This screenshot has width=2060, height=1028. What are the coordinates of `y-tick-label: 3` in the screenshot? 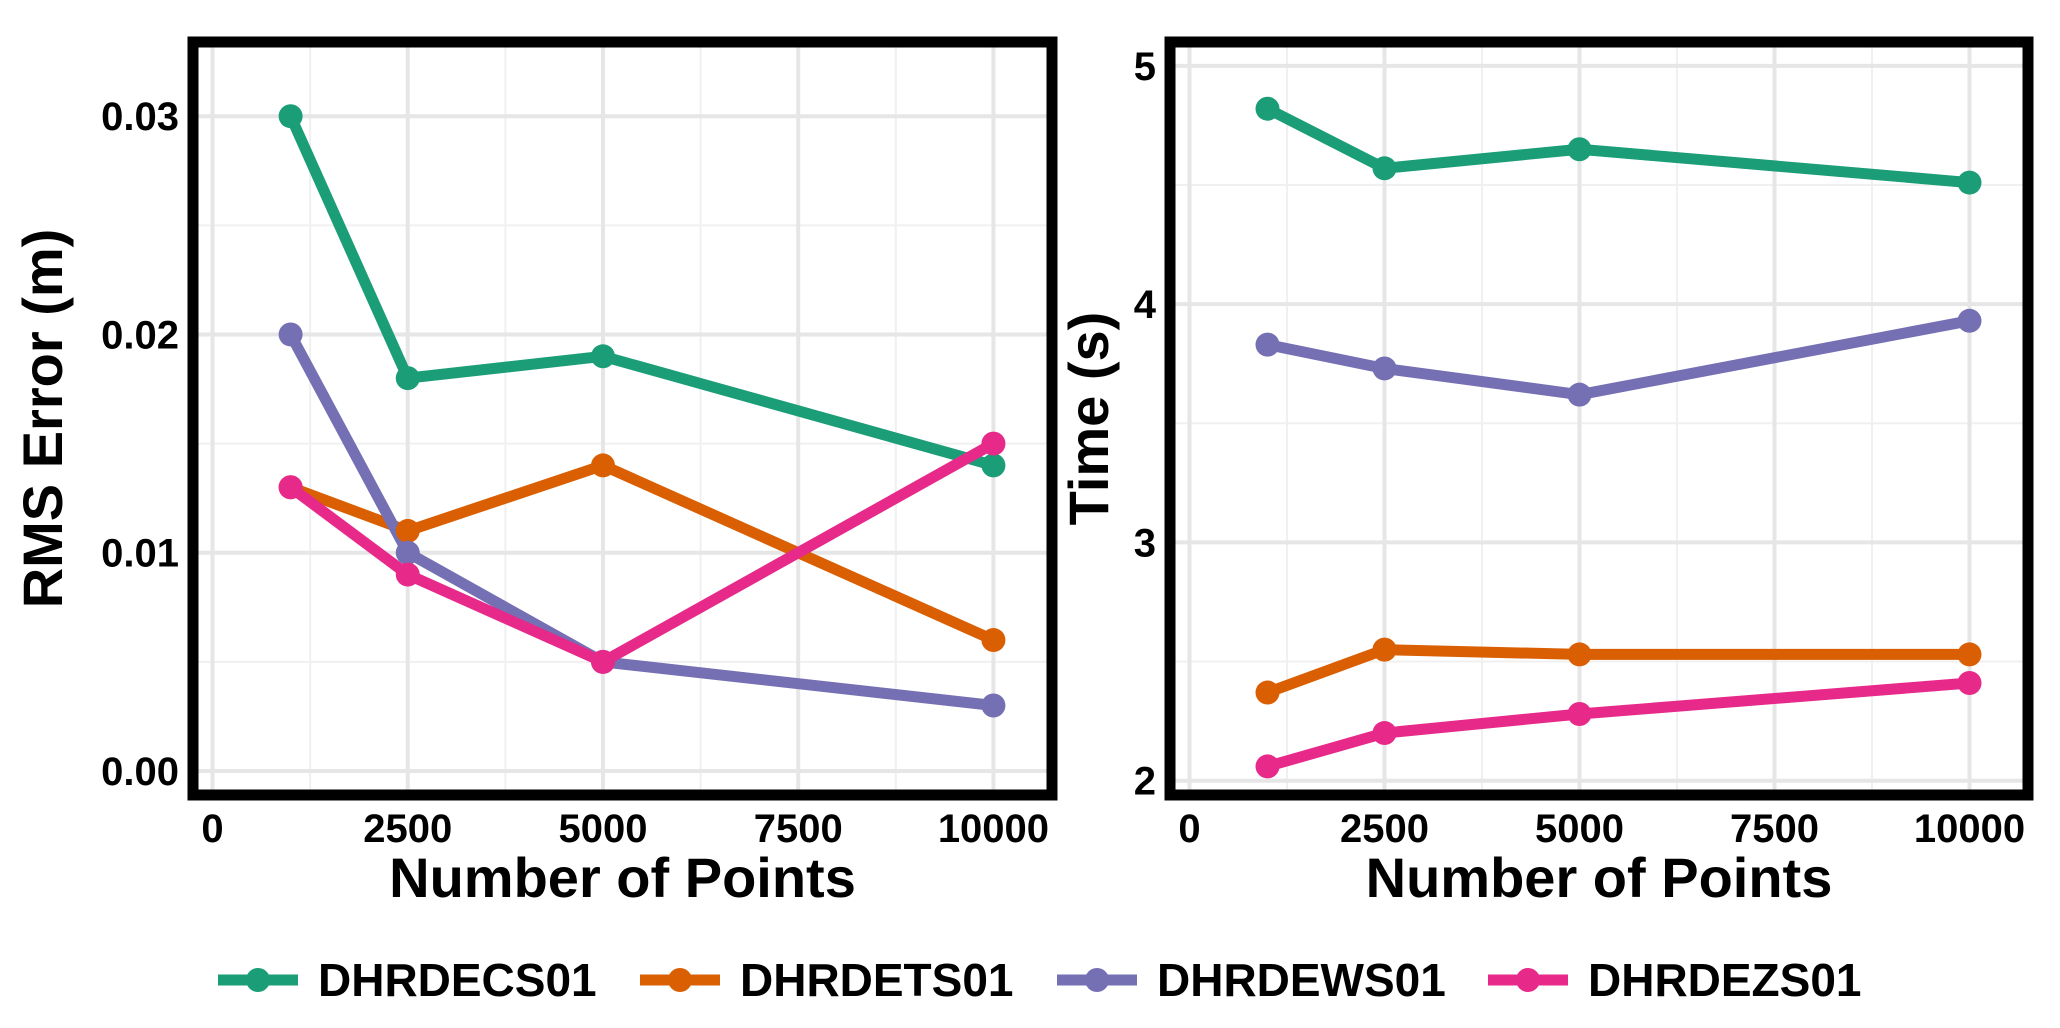 It's located at (1145, 543).